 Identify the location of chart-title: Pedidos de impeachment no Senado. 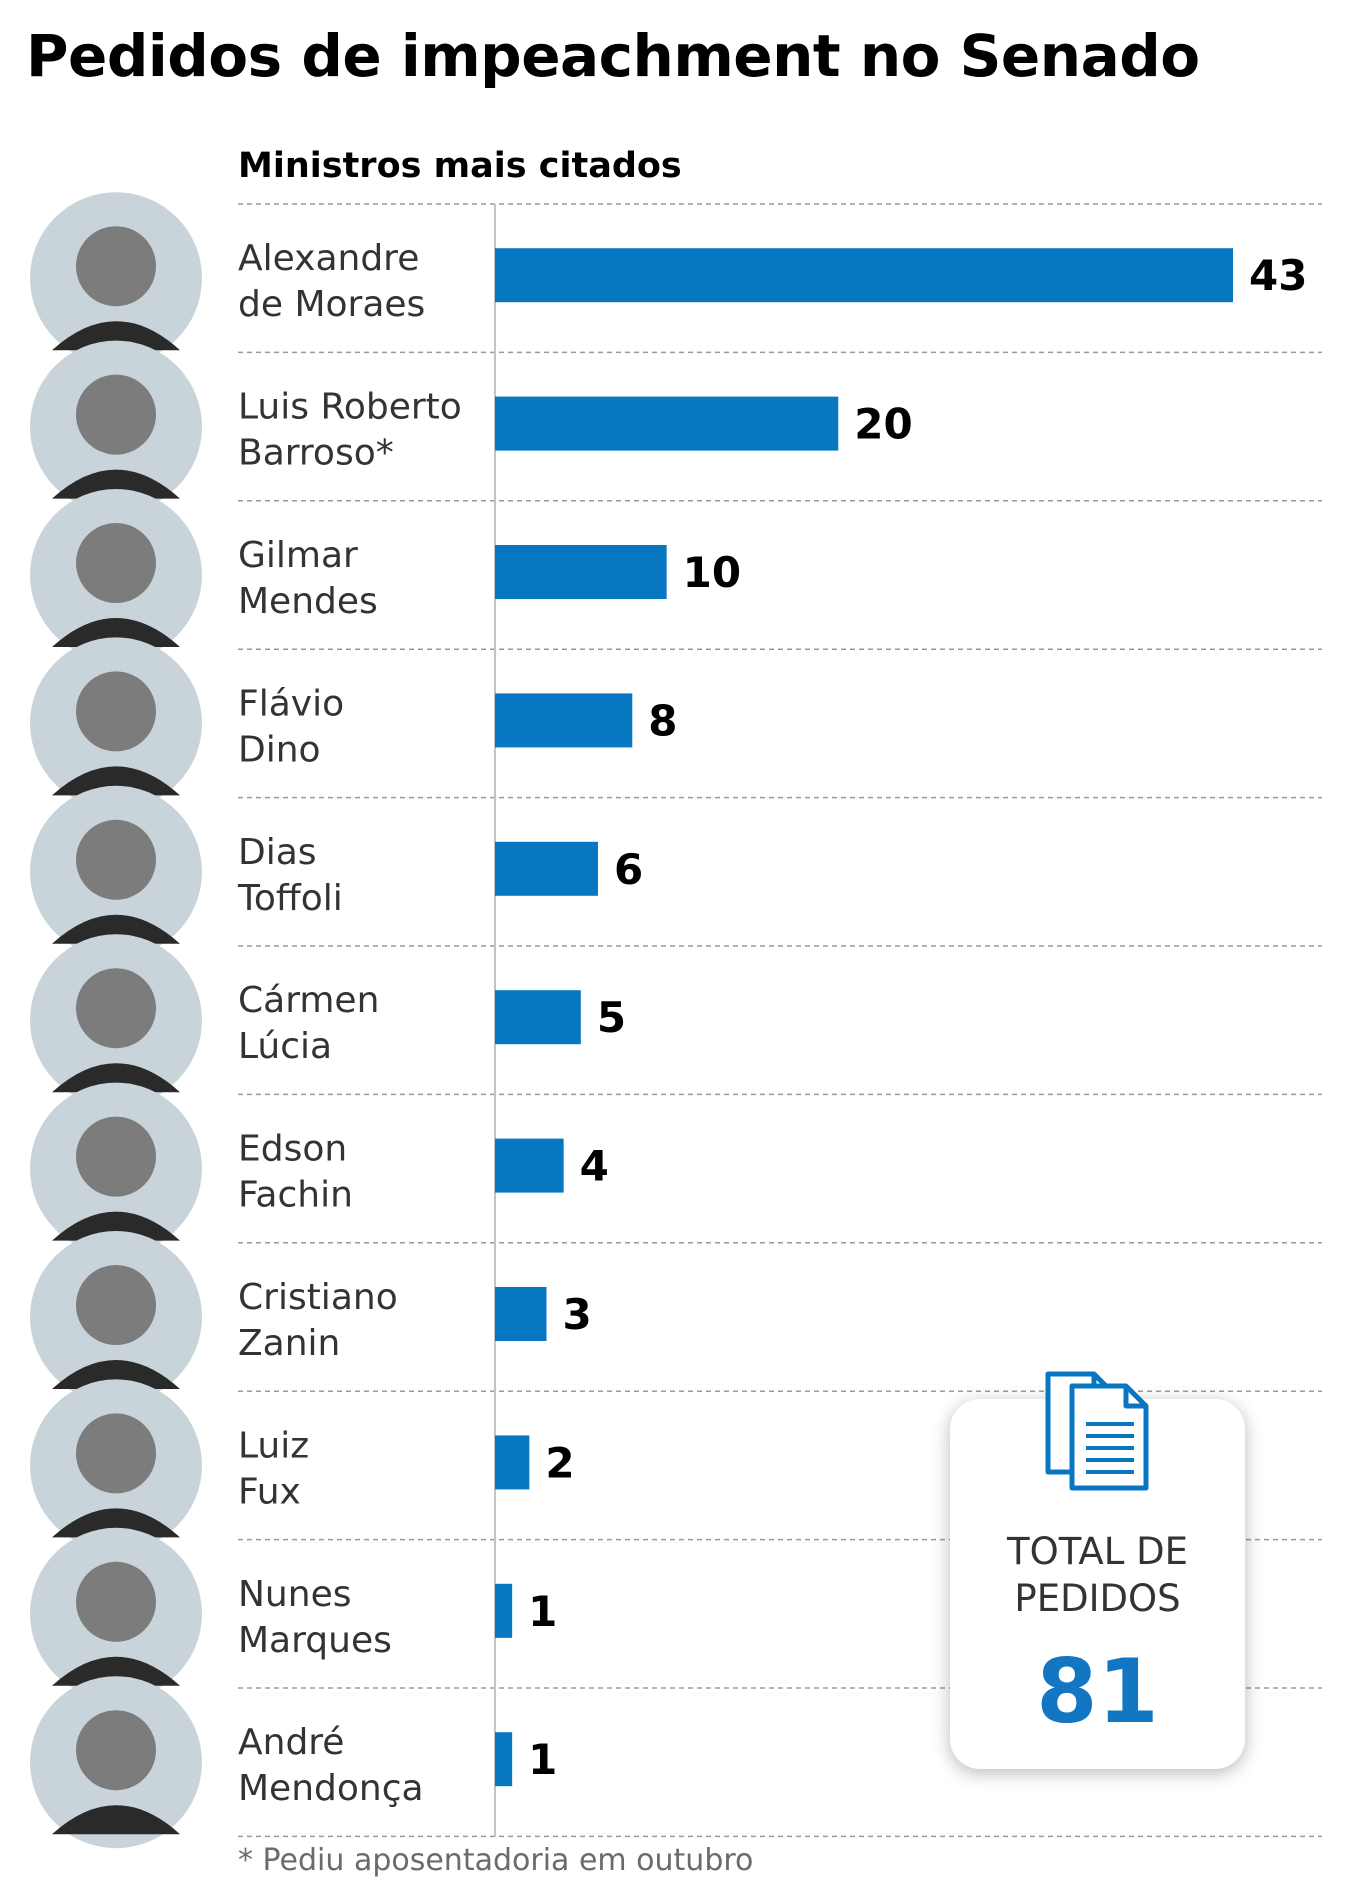
(613, 56).